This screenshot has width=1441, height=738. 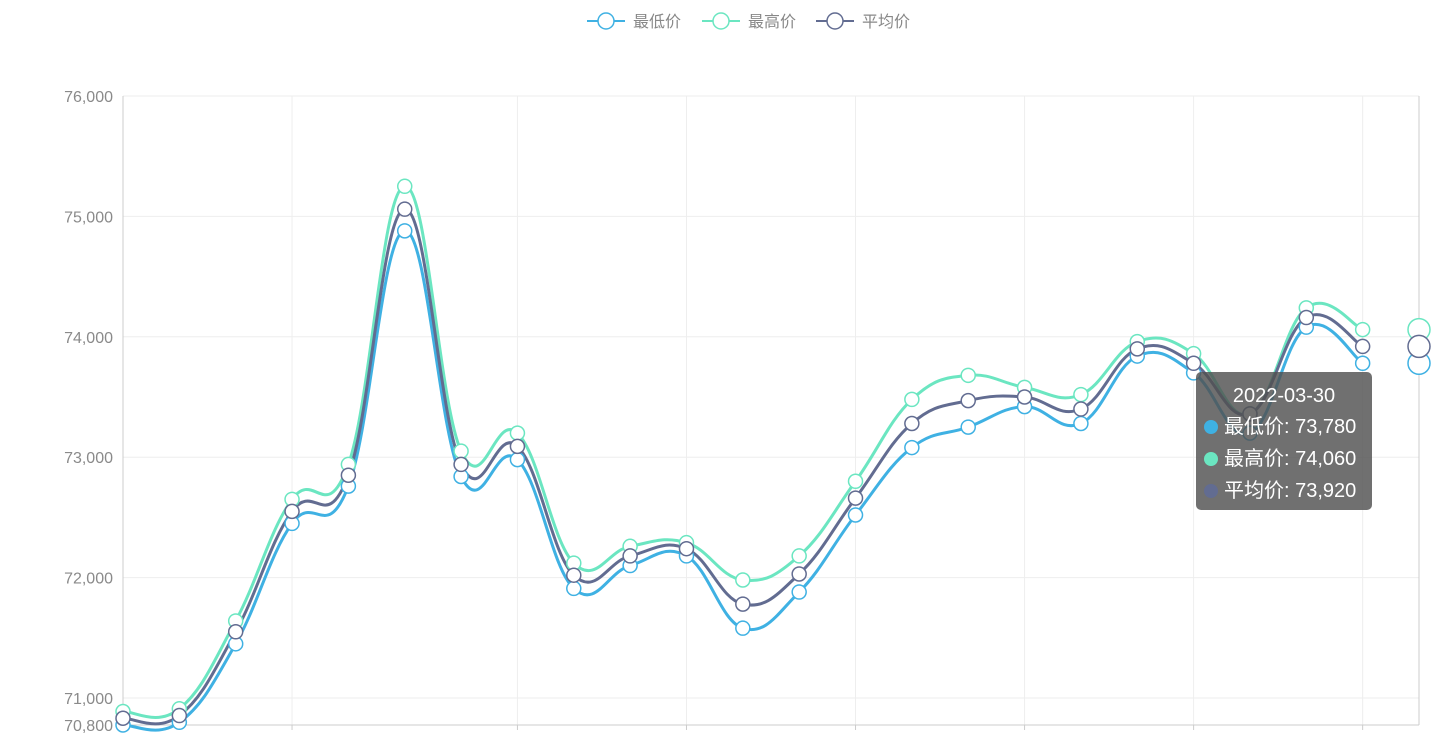 What do you see at coordinates (1284, 396) in the screenshot?
I see `tooltip-title: 2022-03-30` at bounding box center [1284, 396].